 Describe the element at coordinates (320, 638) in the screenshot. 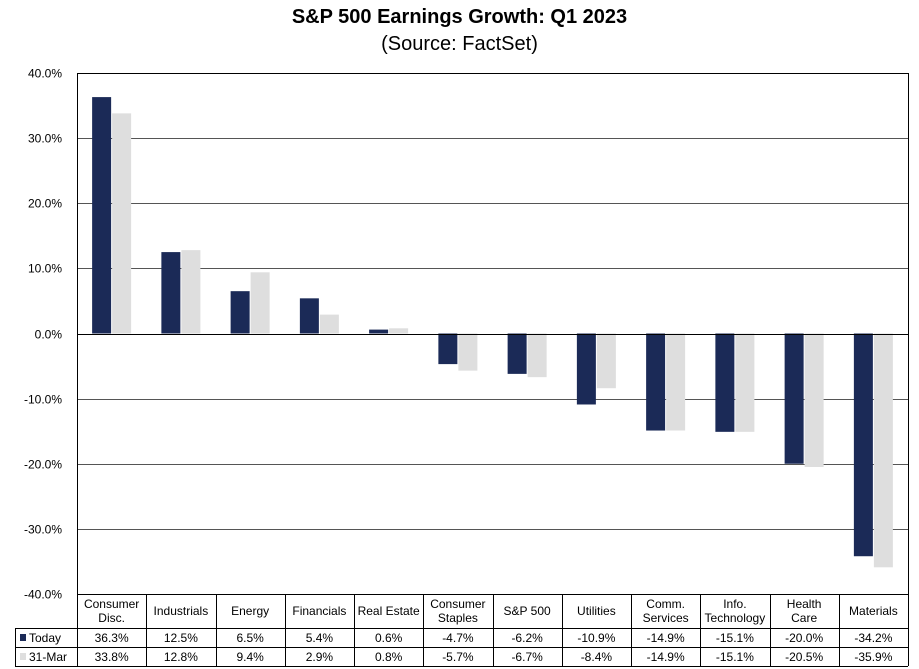

I see `data-label: 5.4%` at that location.